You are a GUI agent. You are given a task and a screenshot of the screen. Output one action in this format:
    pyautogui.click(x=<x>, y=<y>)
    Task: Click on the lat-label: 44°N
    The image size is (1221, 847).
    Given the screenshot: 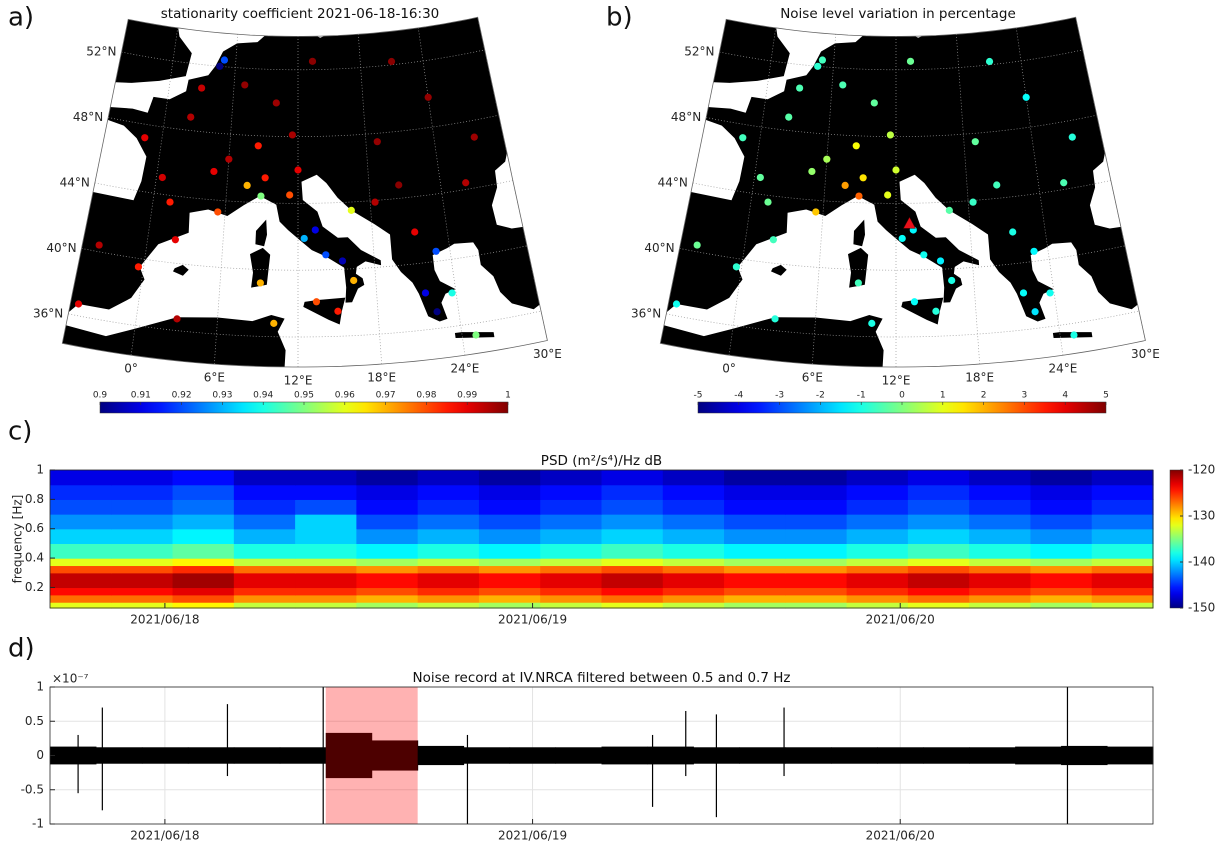 What is the action you would take?
    pyautogui.click(x=673, y=182)
    